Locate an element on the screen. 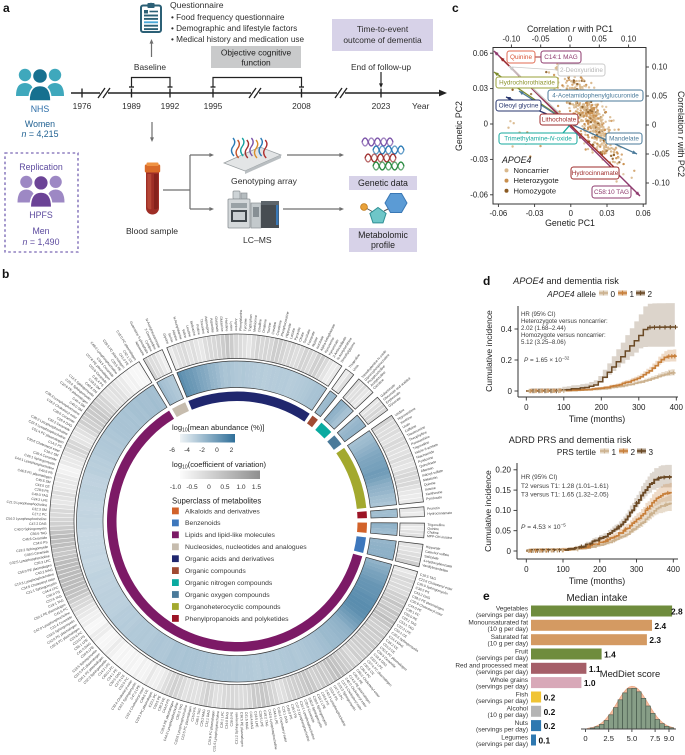 This screenshot has width=685, height=755. svg-text: C31:2 Sphingomyelin is located at coordinates (237, 728).